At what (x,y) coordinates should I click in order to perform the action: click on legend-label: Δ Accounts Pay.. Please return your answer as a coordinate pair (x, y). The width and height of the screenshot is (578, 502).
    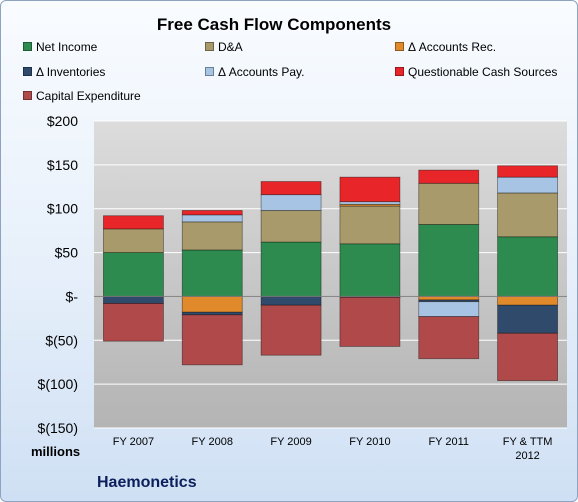
    Looking at the image, I should click on (261, 72).